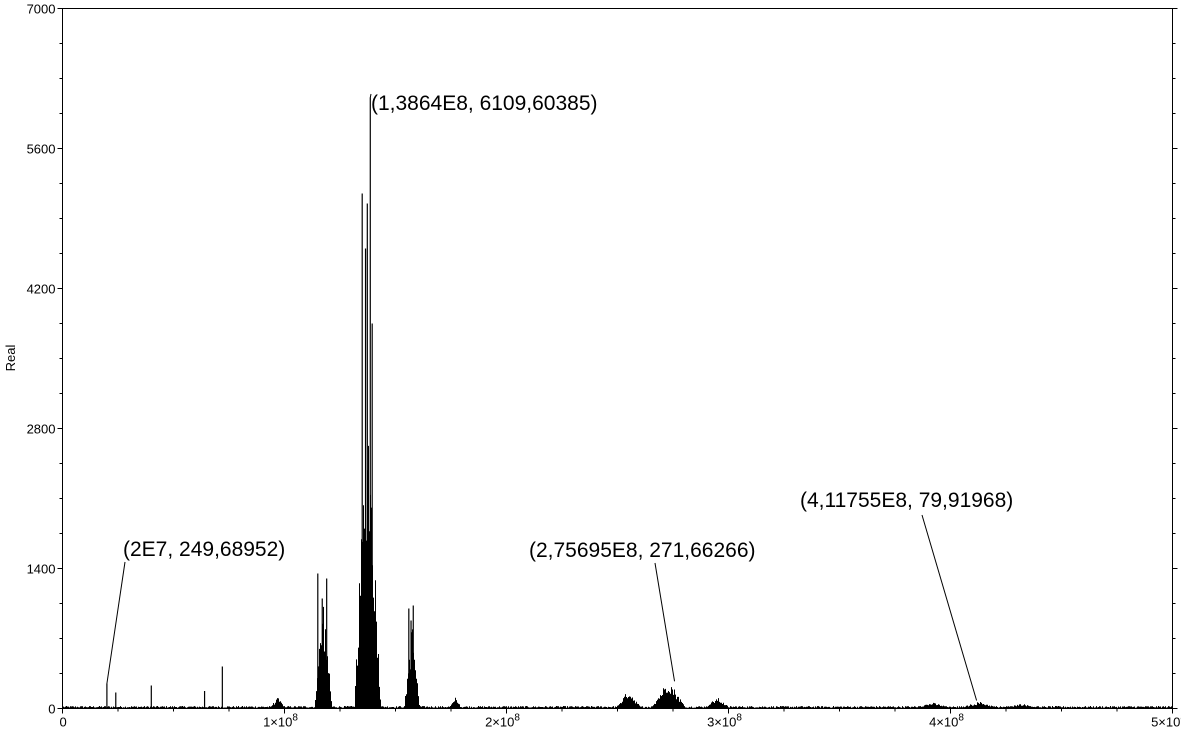  What do you see at coordinates (41, 429) in the screenshot?
I see `y-tick-label: 2800` at bounding box center [41, 429].